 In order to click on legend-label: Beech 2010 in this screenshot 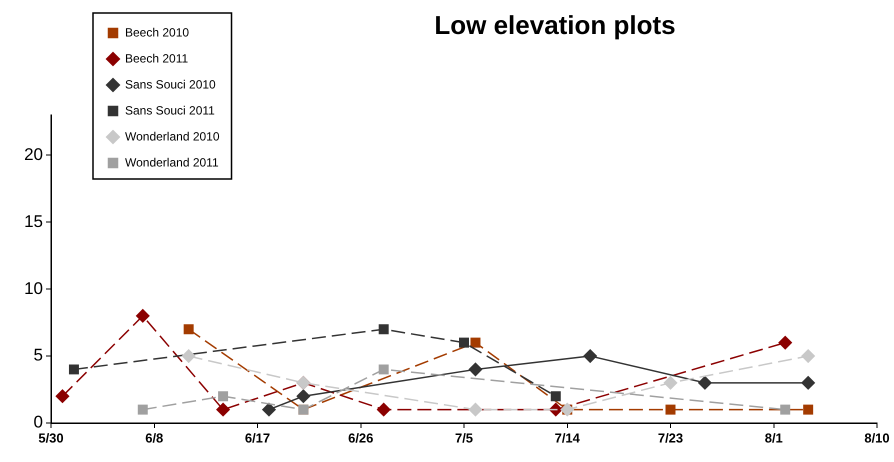, I will do `click(157, 32)`.